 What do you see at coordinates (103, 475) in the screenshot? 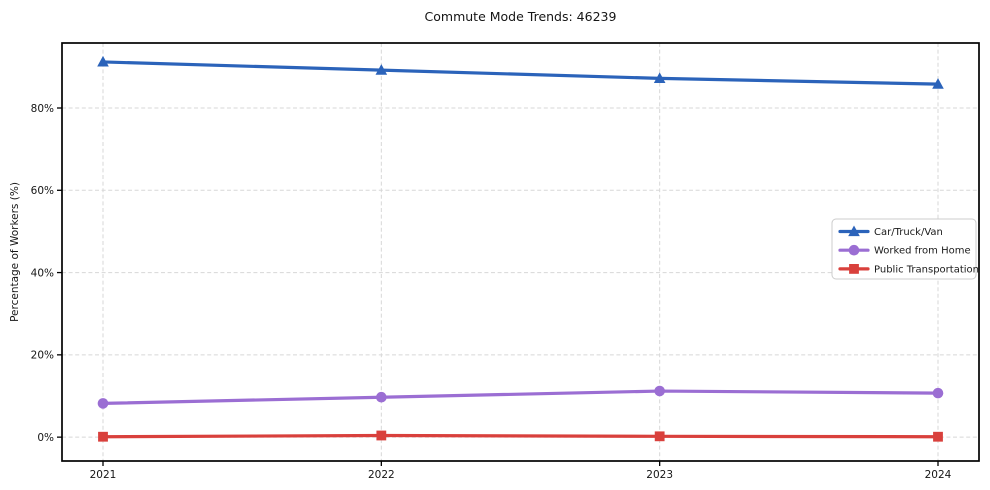
I see `x-tick-label: 2021` at bounding box center [103, 475].